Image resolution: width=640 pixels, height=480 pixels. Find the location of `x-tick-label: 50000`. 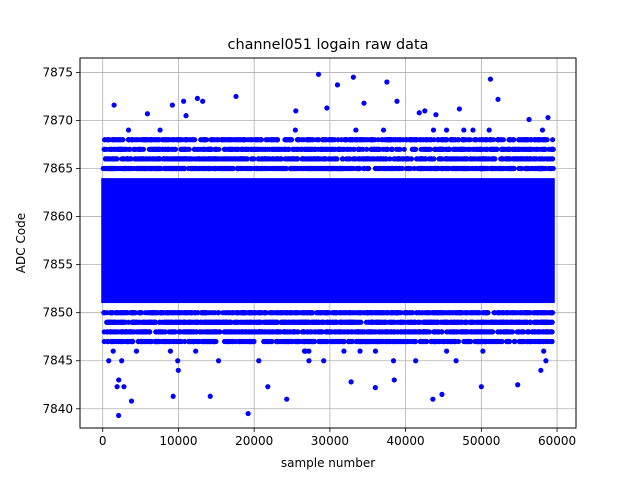

x-tick-label: 50000 is located at coordinates (481, 441).